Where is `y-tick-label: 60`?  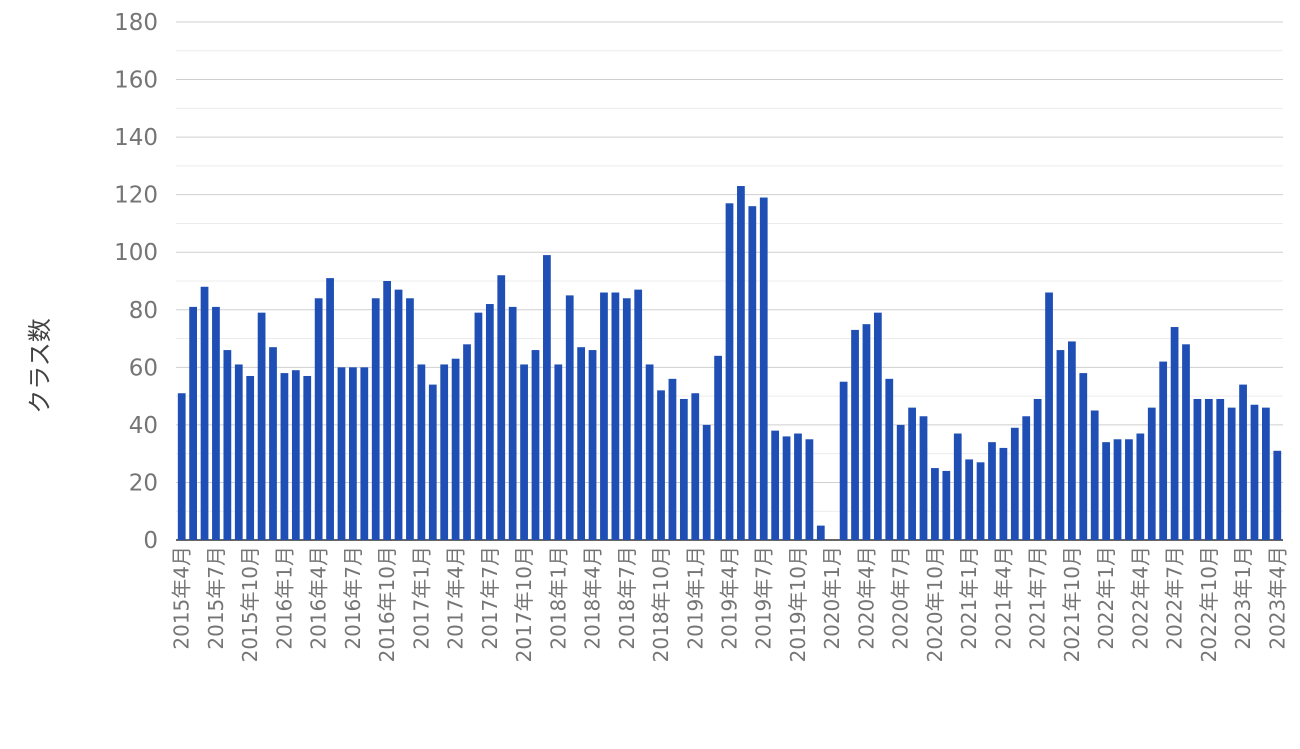 y-tick-label: 60 is located at coordinates (143, 368).